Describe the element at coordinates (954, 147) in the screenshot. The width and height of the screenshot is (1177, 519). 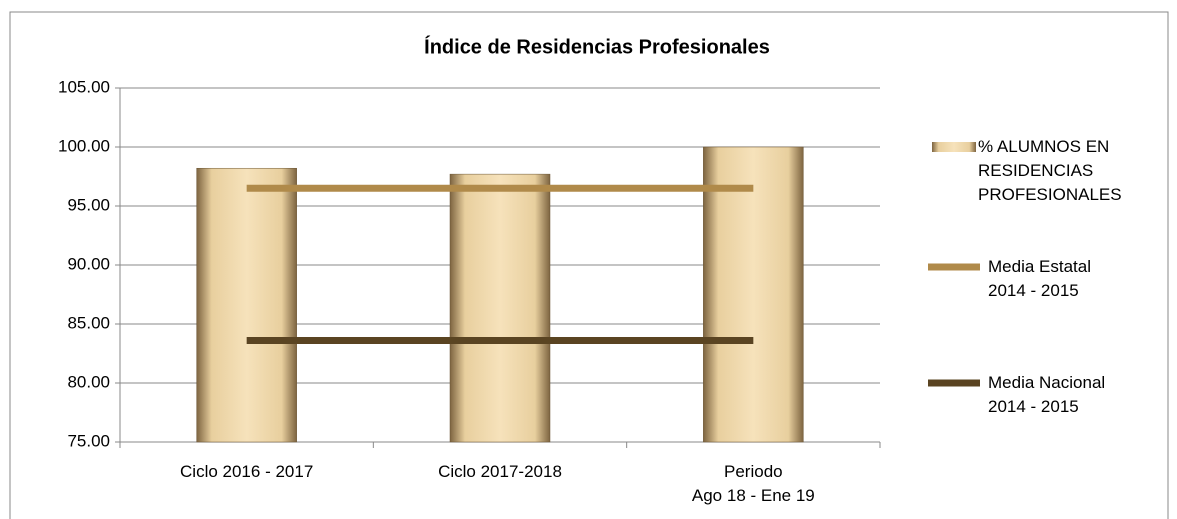
I see `legend-swatch` at that location.